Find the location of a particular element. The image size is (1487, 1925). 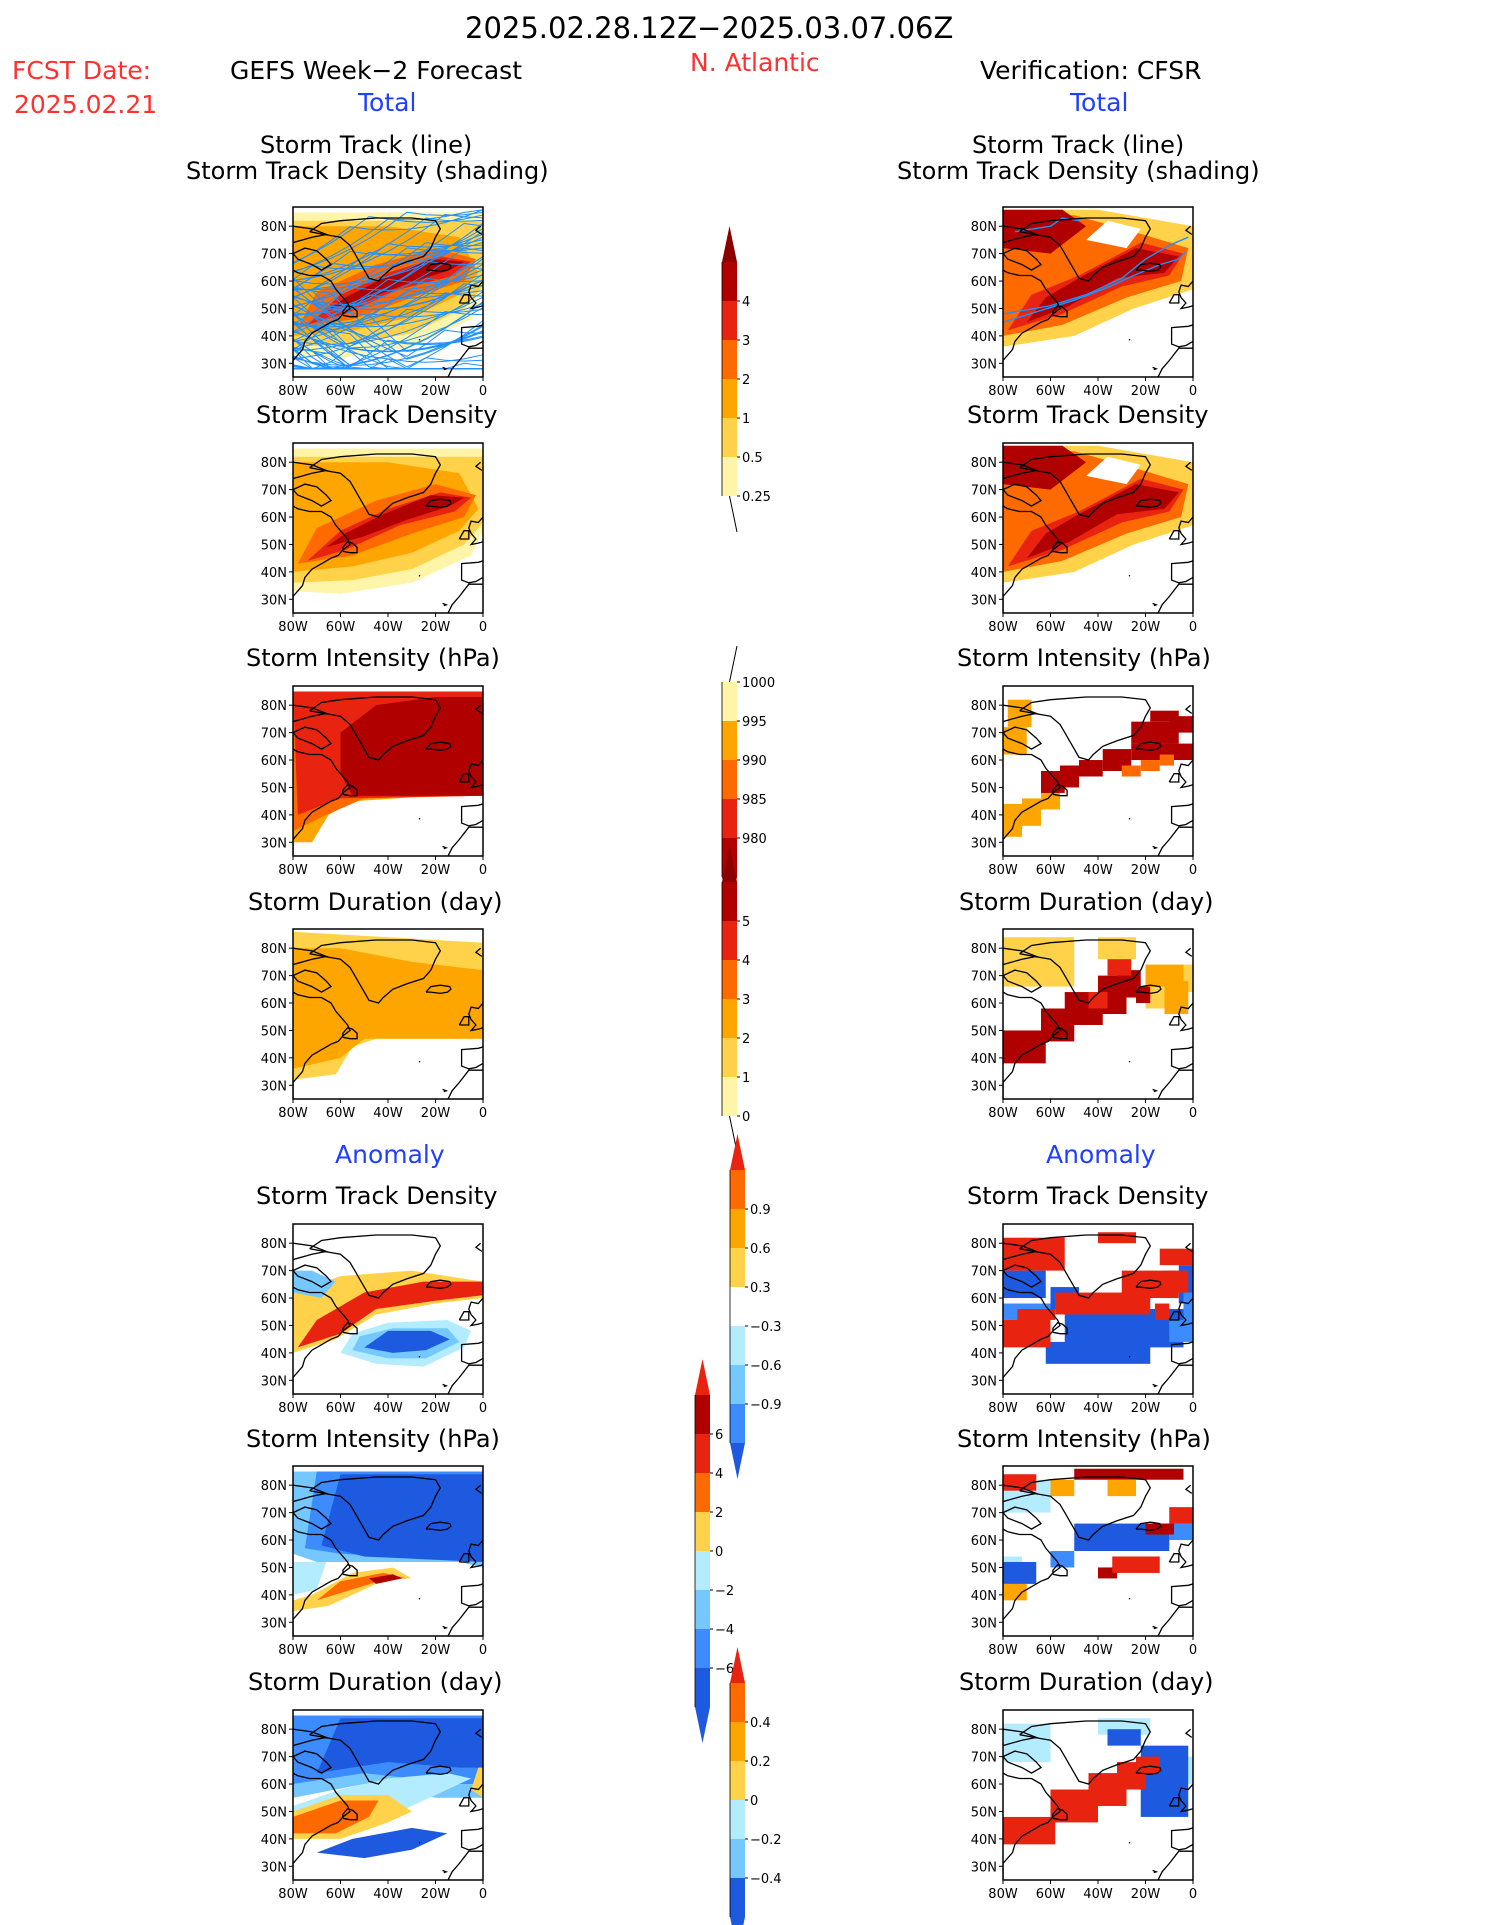

colorbar-duration: 5 4 3 2 1 0 is located at coordinates (735, 999).